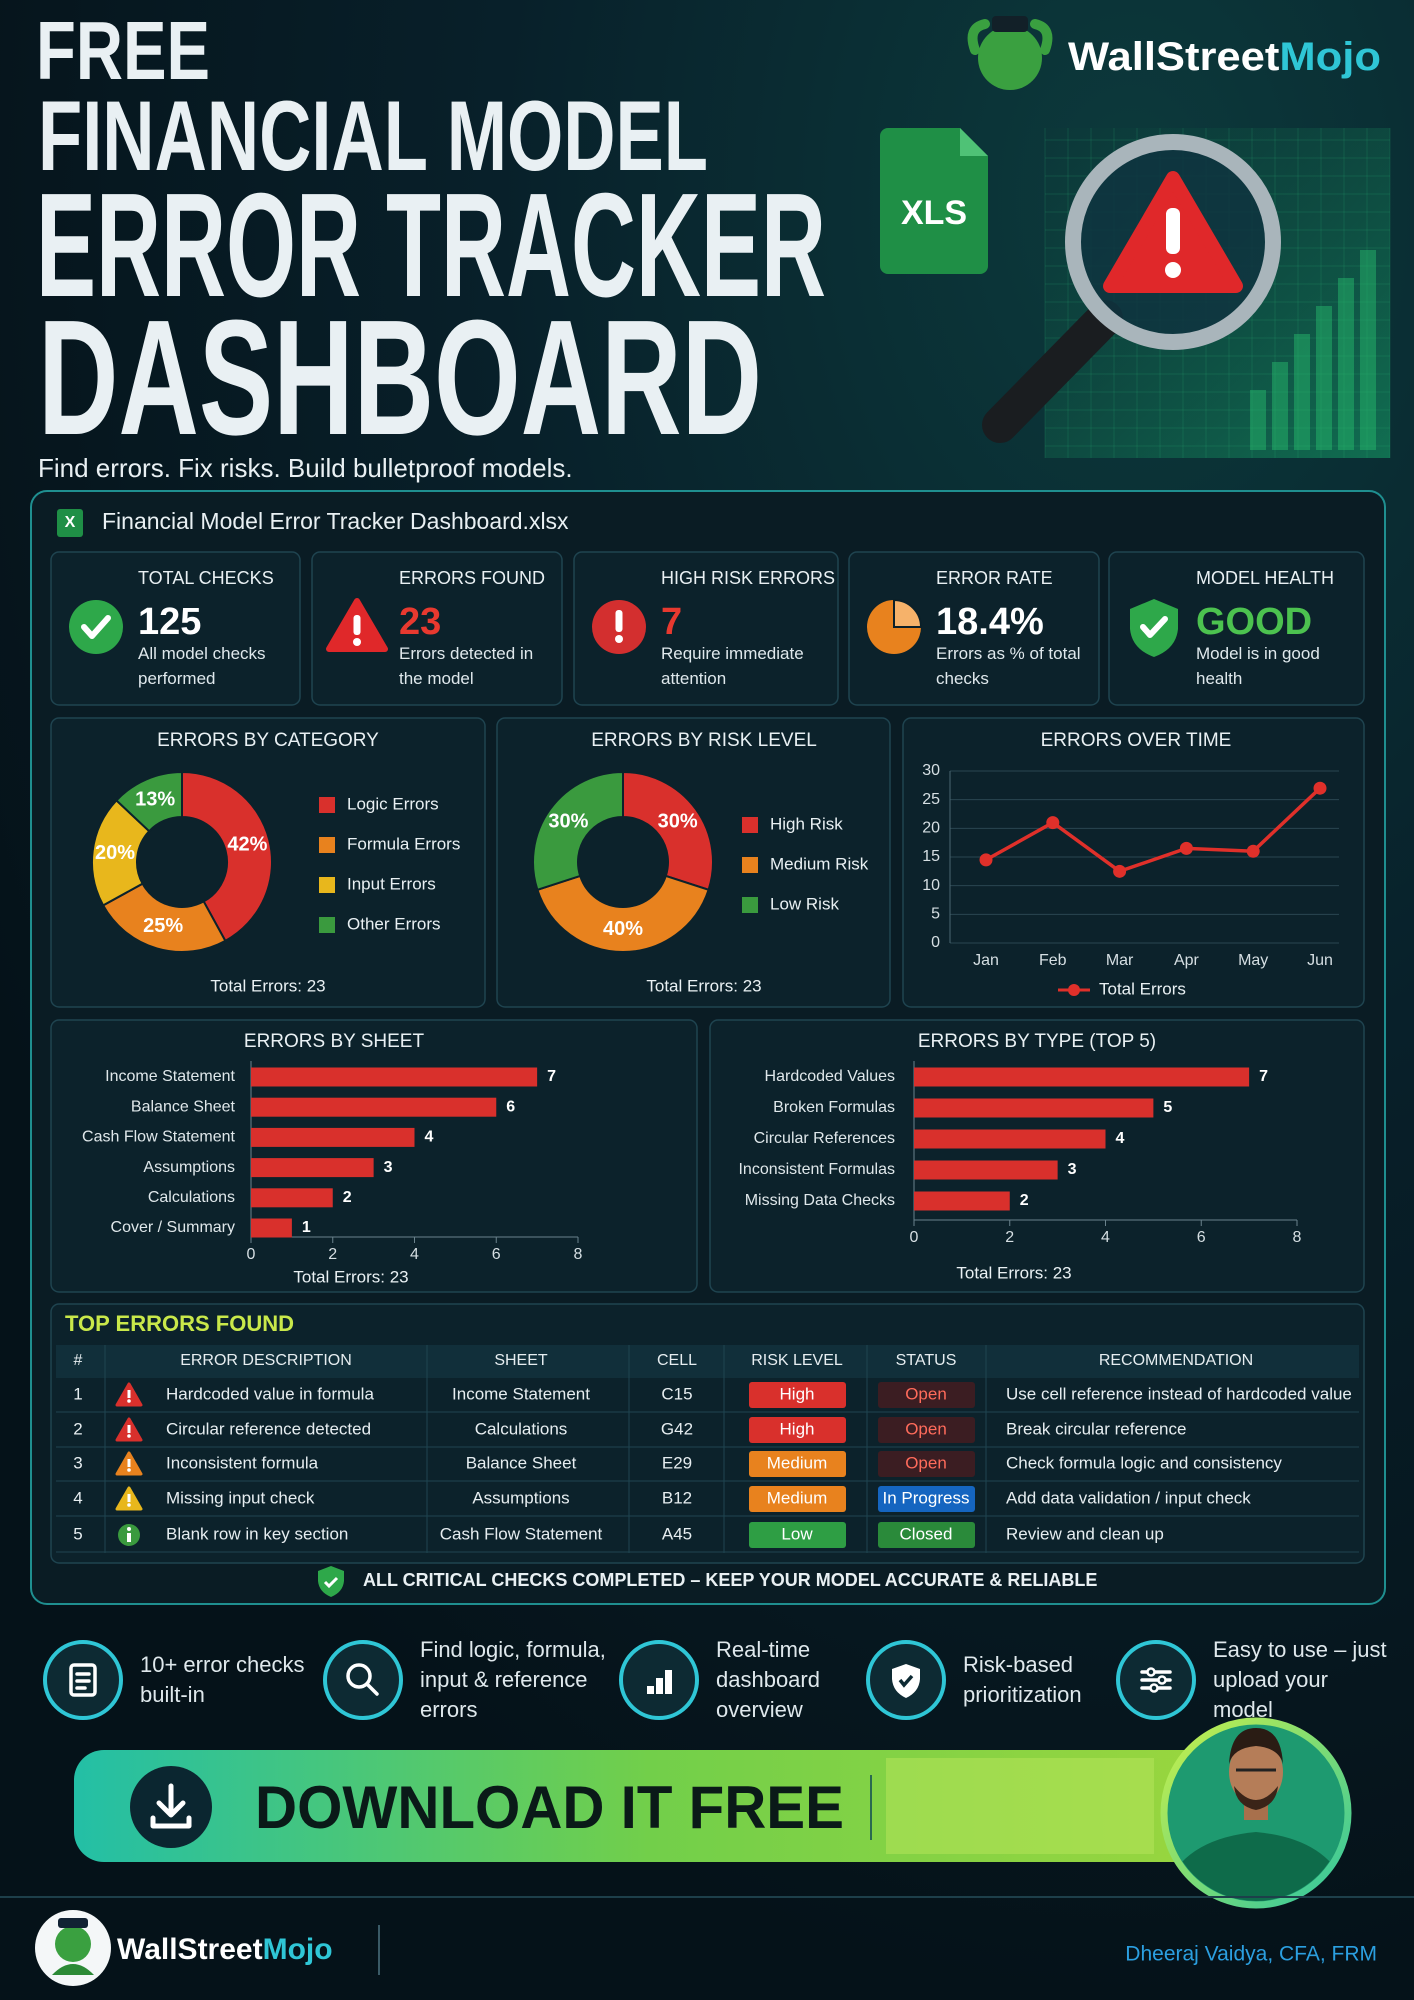  I want to click on xls-label: XLS, so click(934, 213).